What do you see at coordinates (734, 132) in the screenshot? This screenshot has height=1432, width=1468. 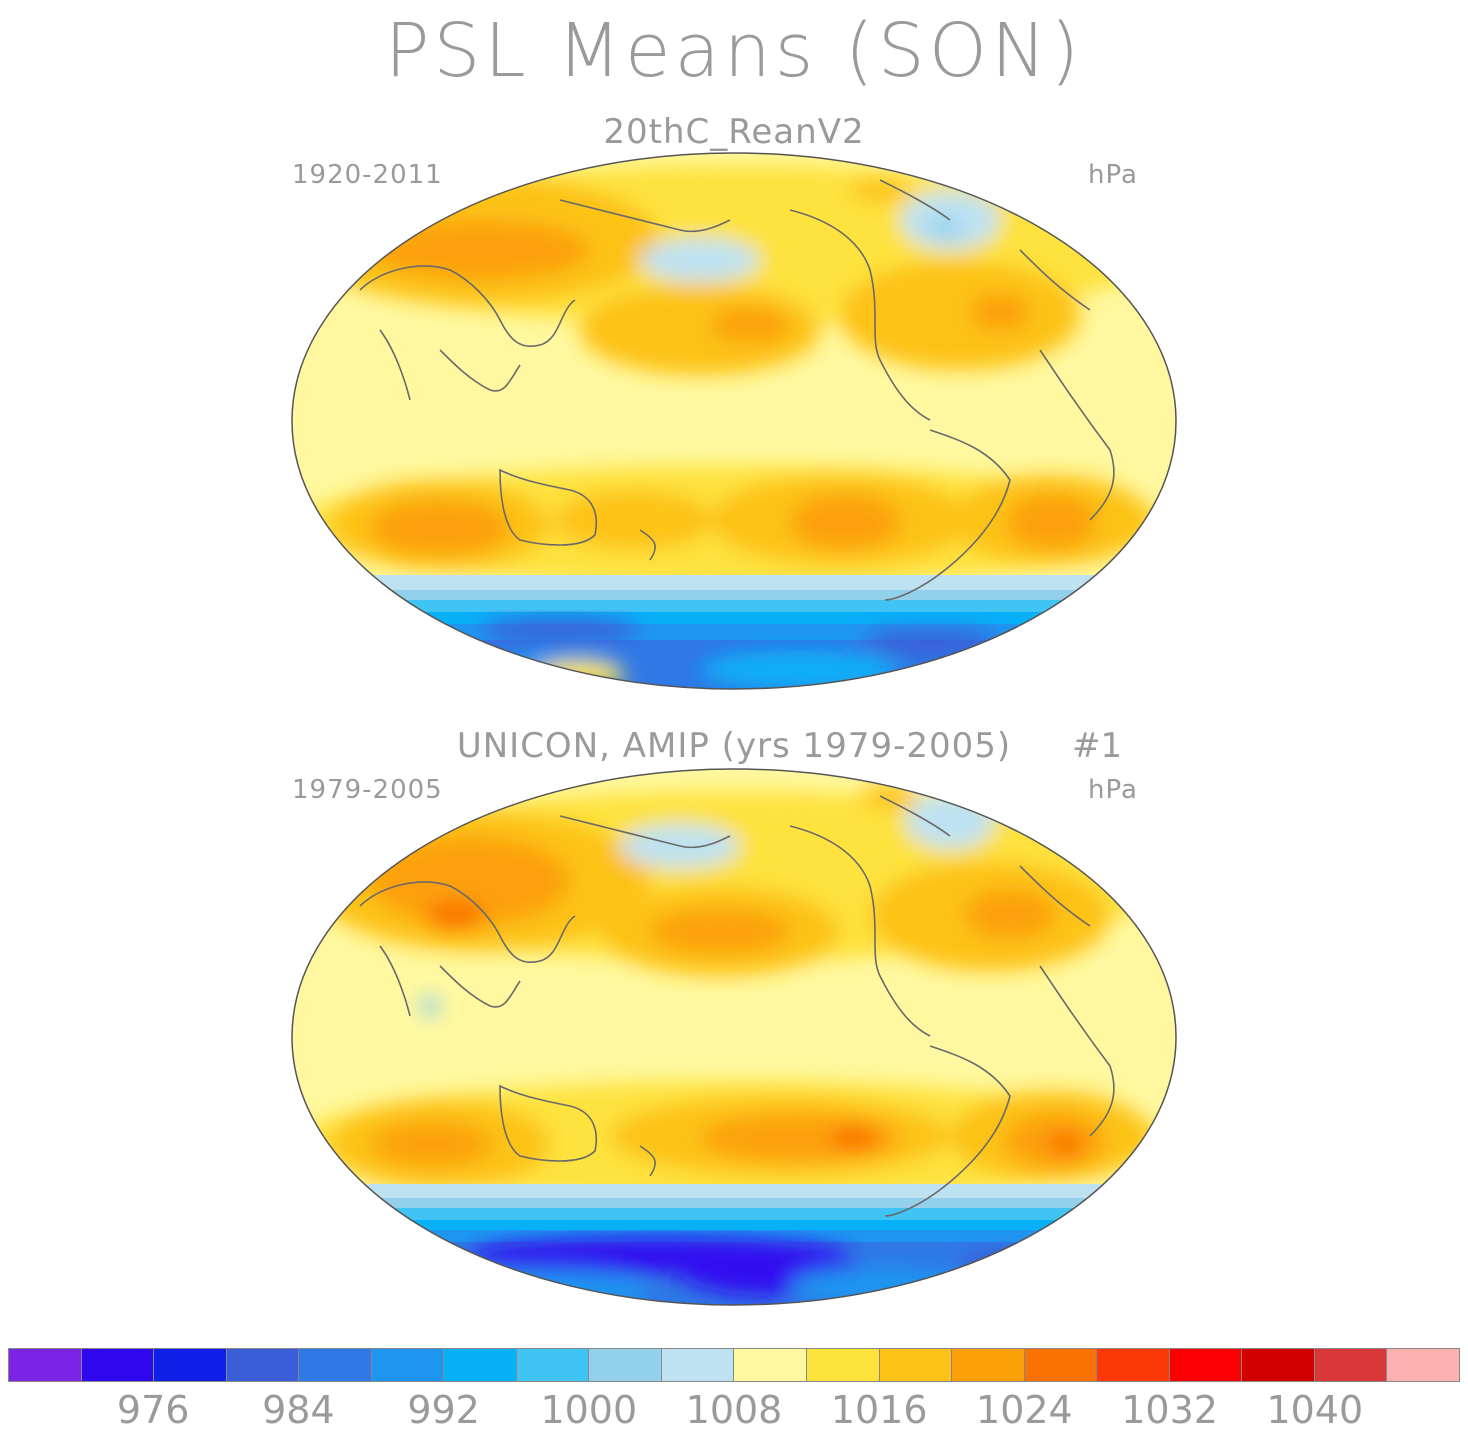 I see `panel1-subtitle: 20thC_ReanV2` at bounding box center [734, 132].